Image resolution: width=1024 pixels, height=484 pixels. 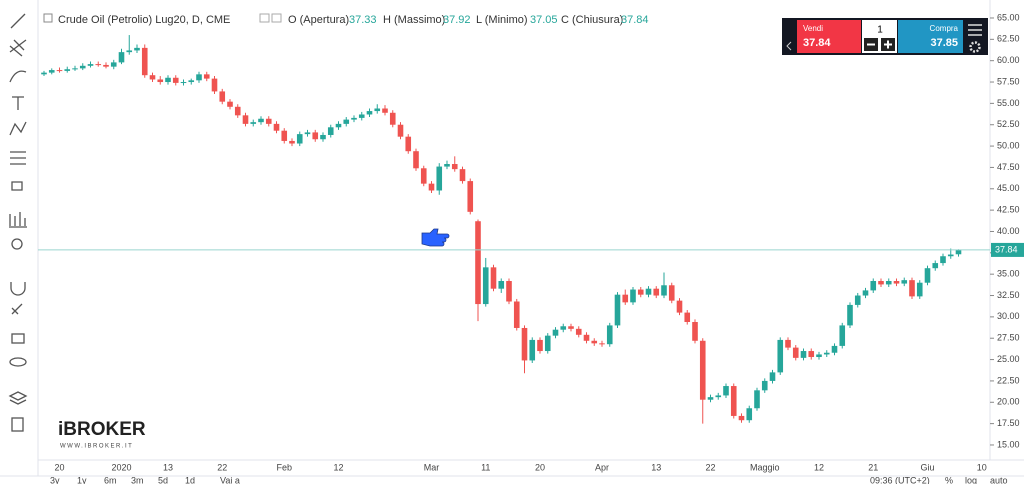 I want to click on range-button: 6m, so click(x=110, y=479).